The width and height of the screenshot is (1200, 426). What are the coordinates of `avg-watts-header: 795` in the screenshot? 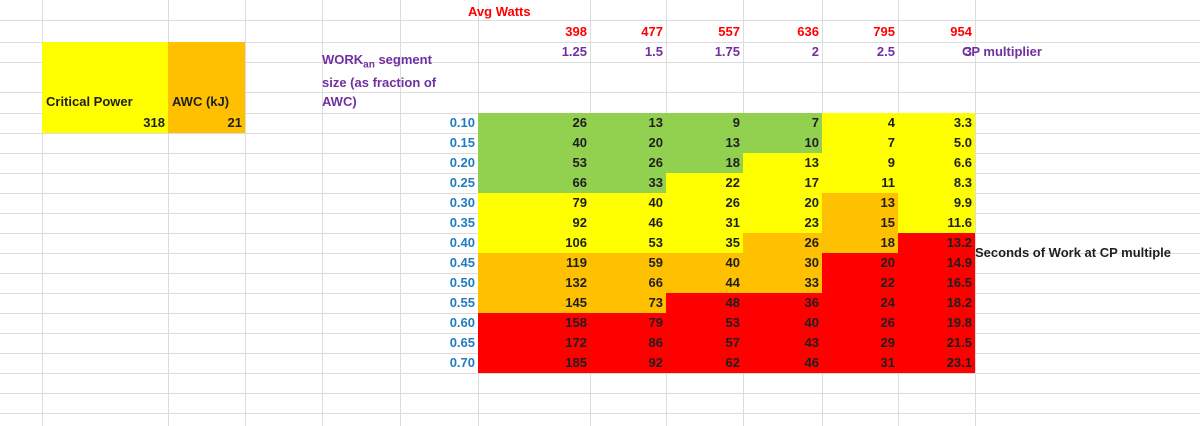 It's located at (884, 31).